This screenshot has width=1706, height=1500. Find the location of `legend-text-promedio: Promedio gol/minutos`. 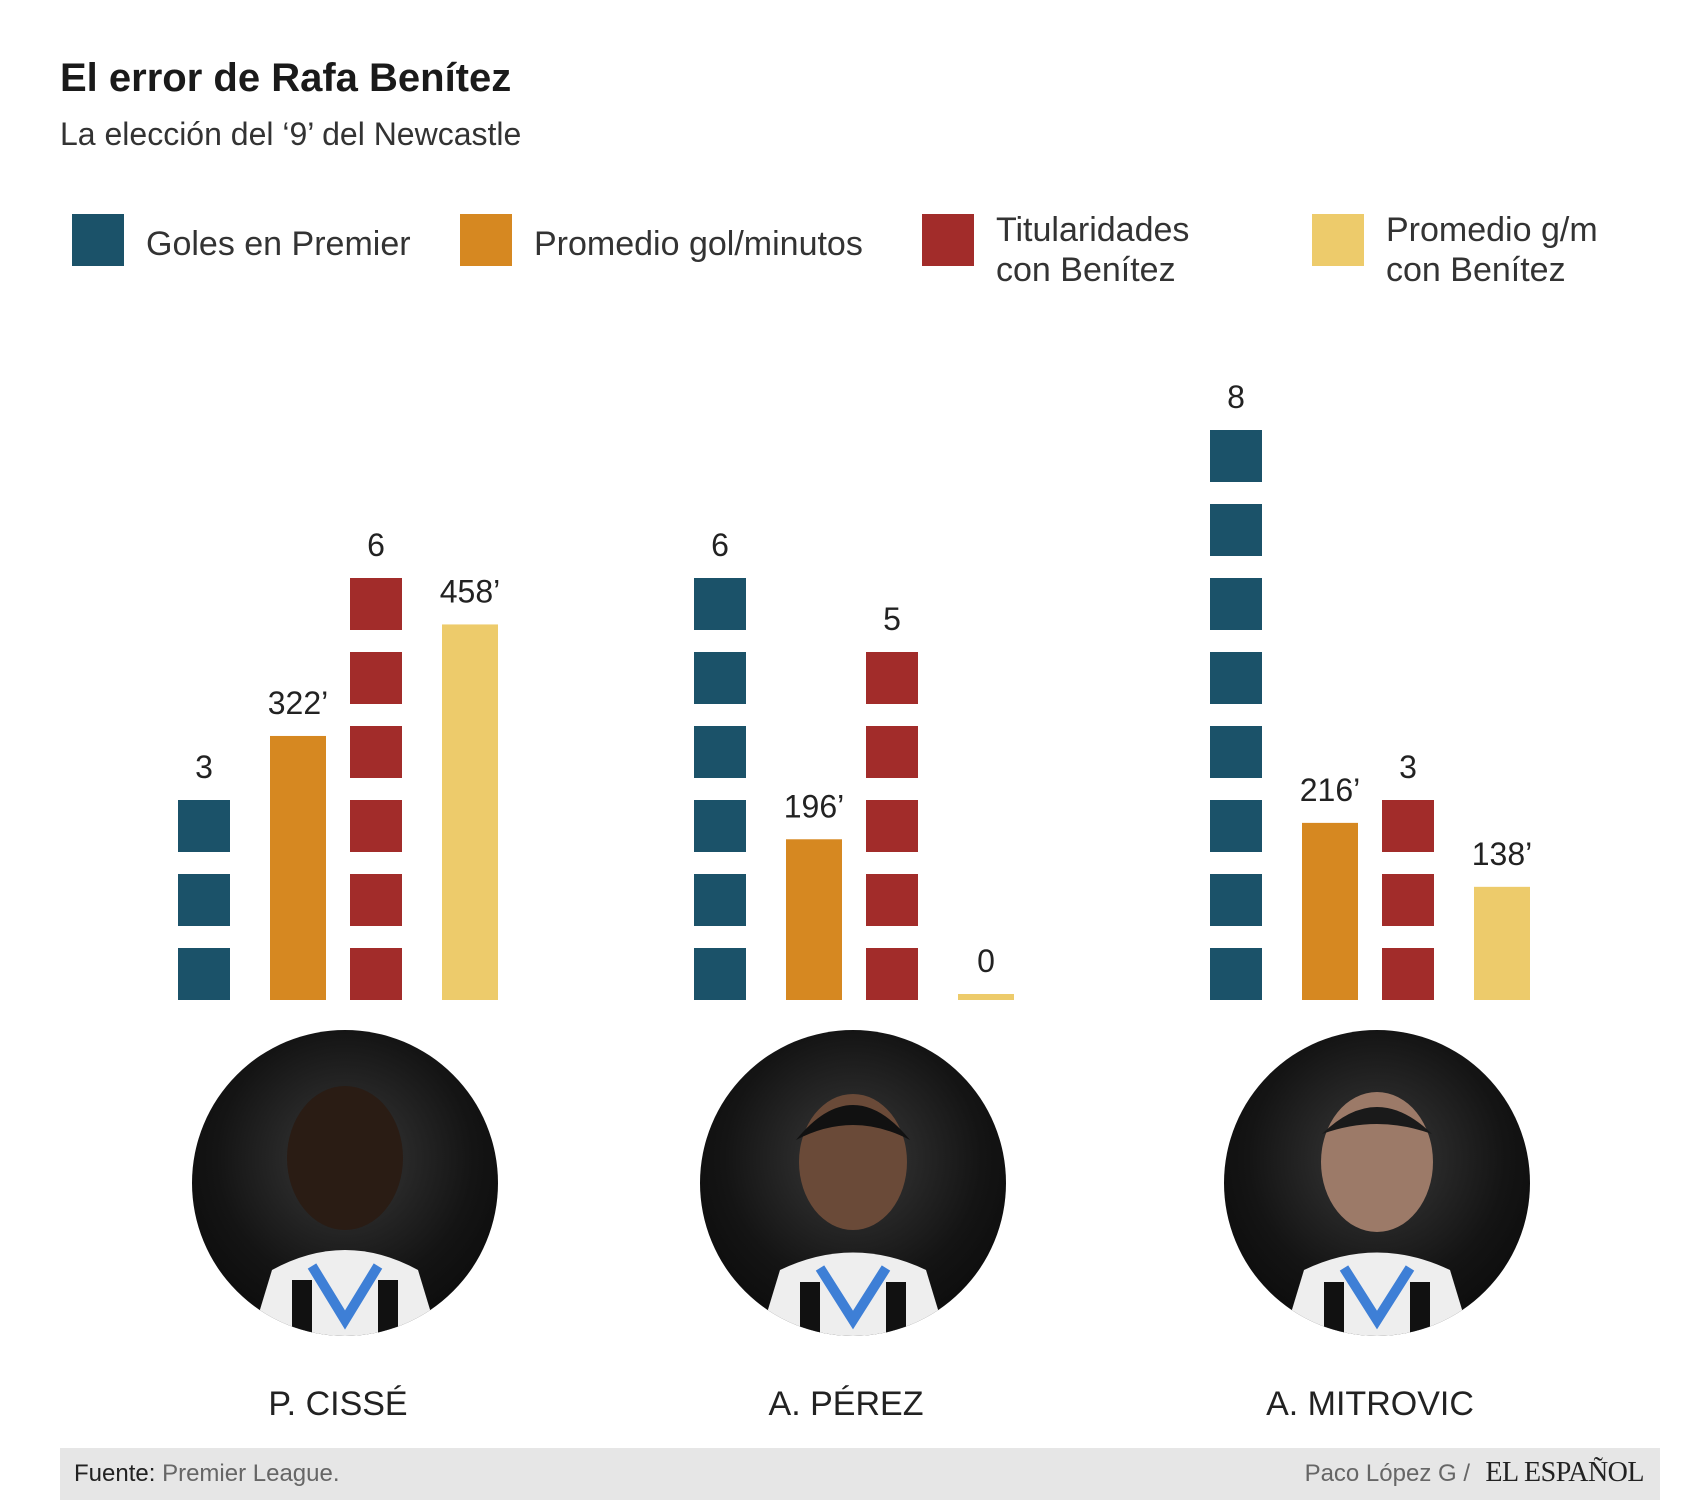

legend-text-promedio: Promedio gol/minutos is located at coordinates (698, 244).